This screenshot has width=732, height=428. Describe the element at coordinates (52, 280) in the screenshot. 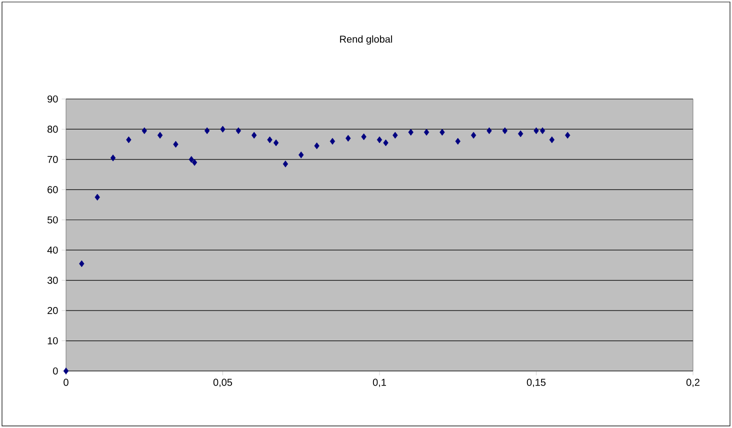

I see `y-tick-label: 30` at that location.